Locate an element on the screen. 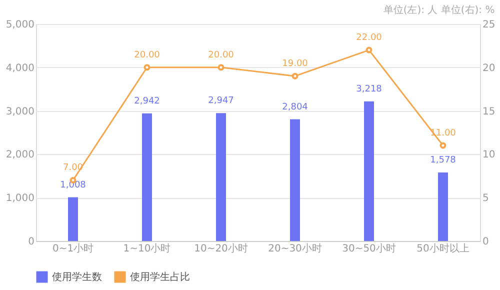 Image resolution: width=500 pixels, height=290 pixels. data-label: 2,804 is located at coordinates (295, 107).